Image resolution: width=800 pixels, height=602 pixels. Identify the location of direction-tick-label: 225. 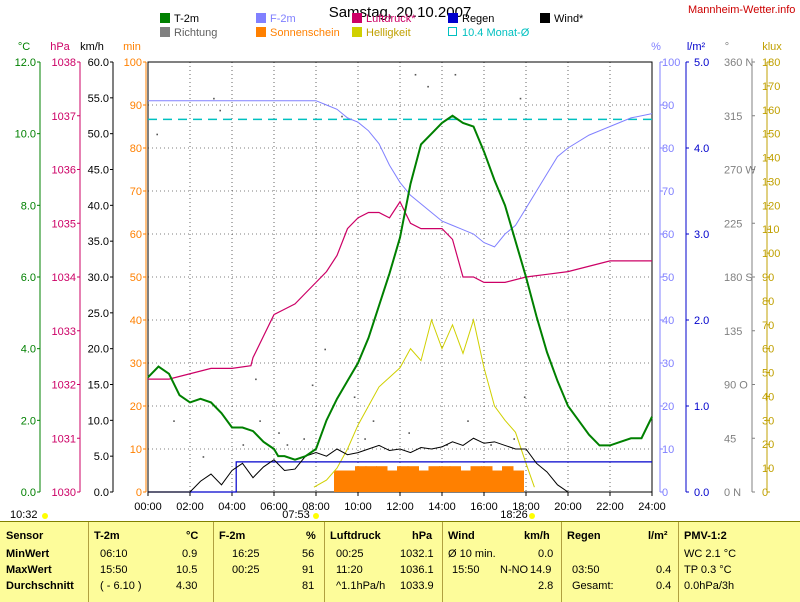
(733, 224).